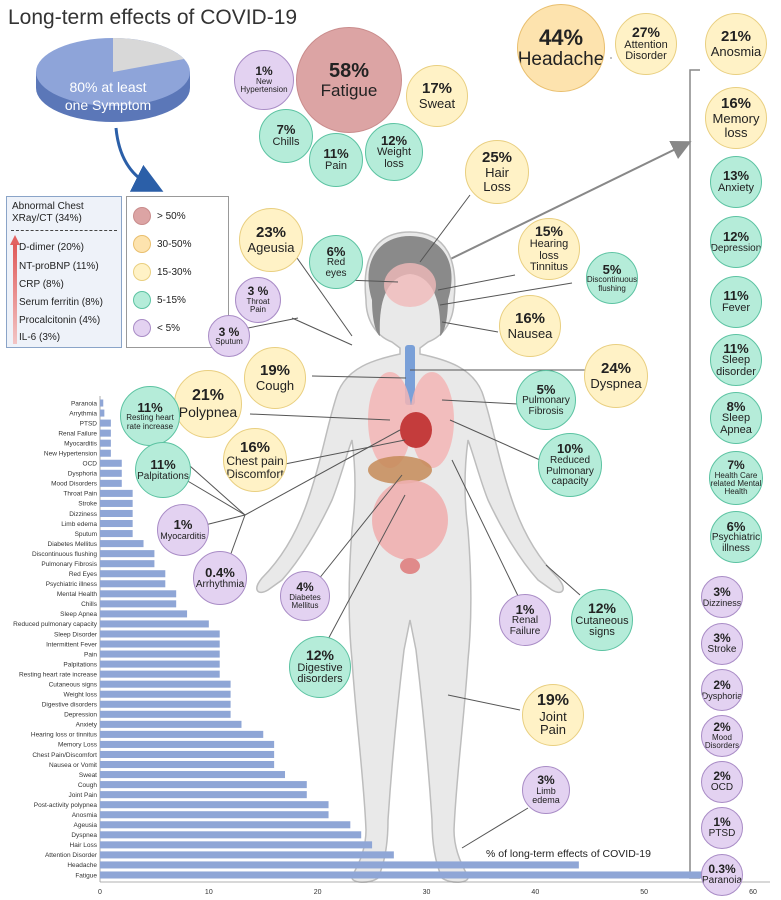 The height and width of the screenshot is (900, 781). What do you see at coordinates (47, 218) in the screenshot?
I see `lab-title-line2: XRay/CT (34%)` at bounding box center [47, 218].